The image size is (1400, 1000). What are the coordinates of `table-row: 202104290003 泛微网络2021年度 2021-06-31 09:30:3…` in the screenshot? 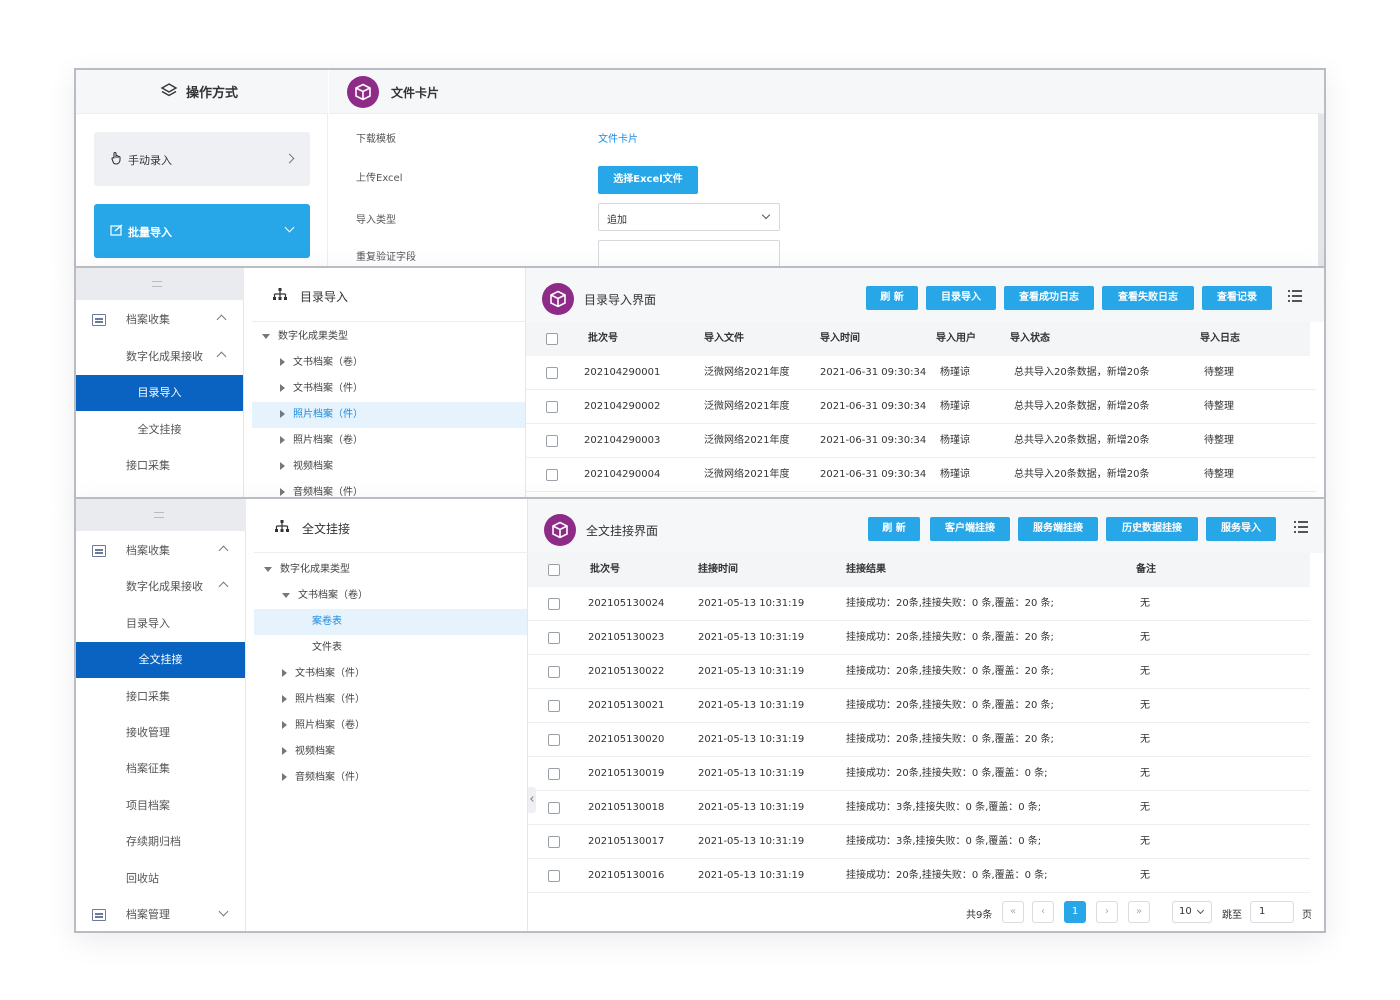 It's located at (921, 441).